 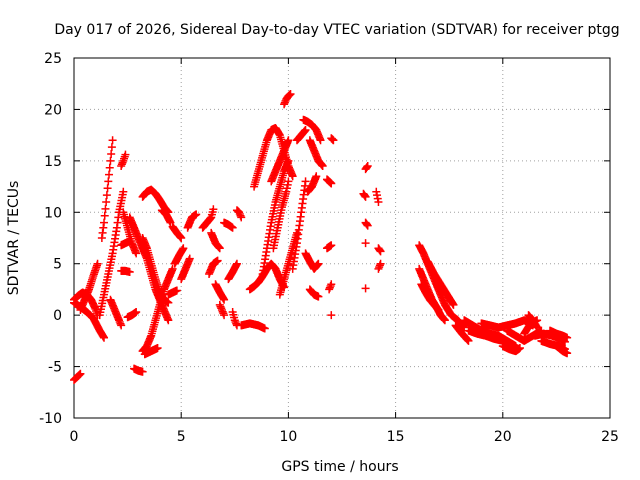 What do you see at coordinates (503, 437) in the screenshot?
I see `x-tick-label: 20` at bounding box center [503, 437].